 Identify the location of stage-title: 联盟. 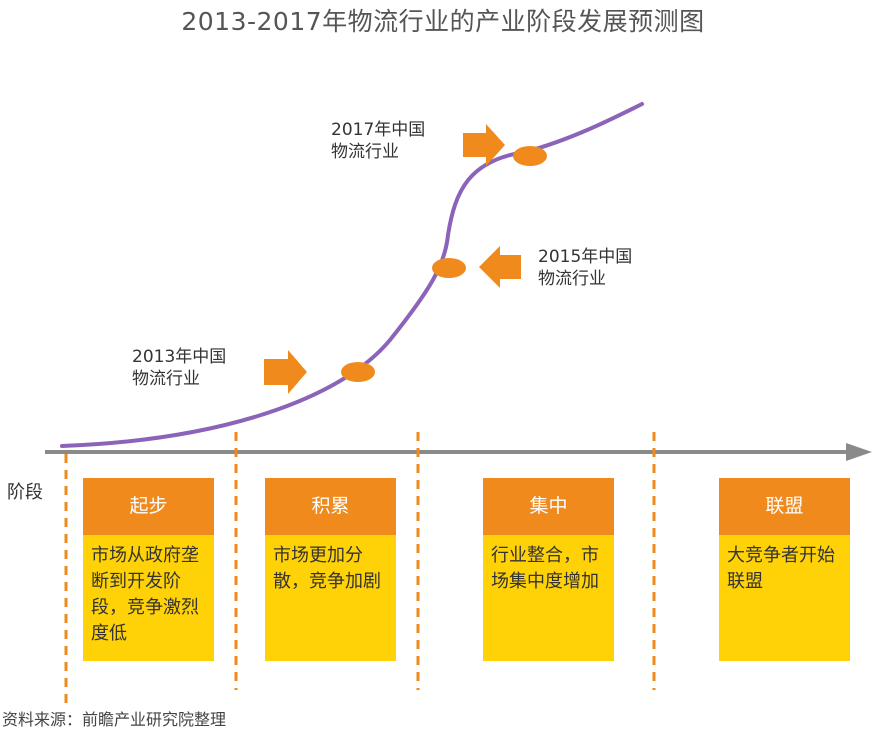
(784, 506).